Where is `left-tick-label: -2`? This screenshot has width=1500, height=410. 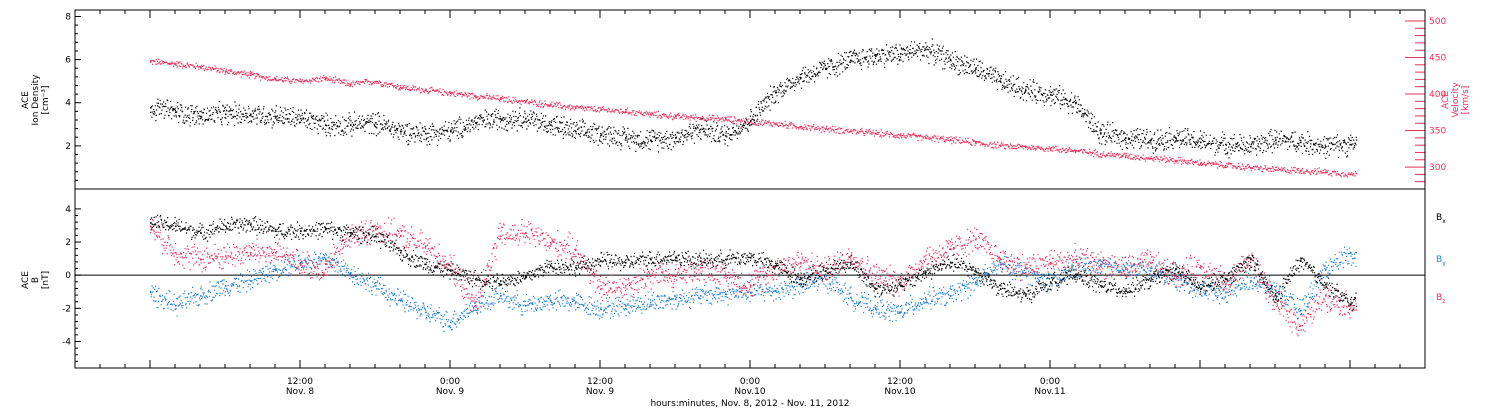 left-tick-label: -2 is located at coordinates (66, 309).